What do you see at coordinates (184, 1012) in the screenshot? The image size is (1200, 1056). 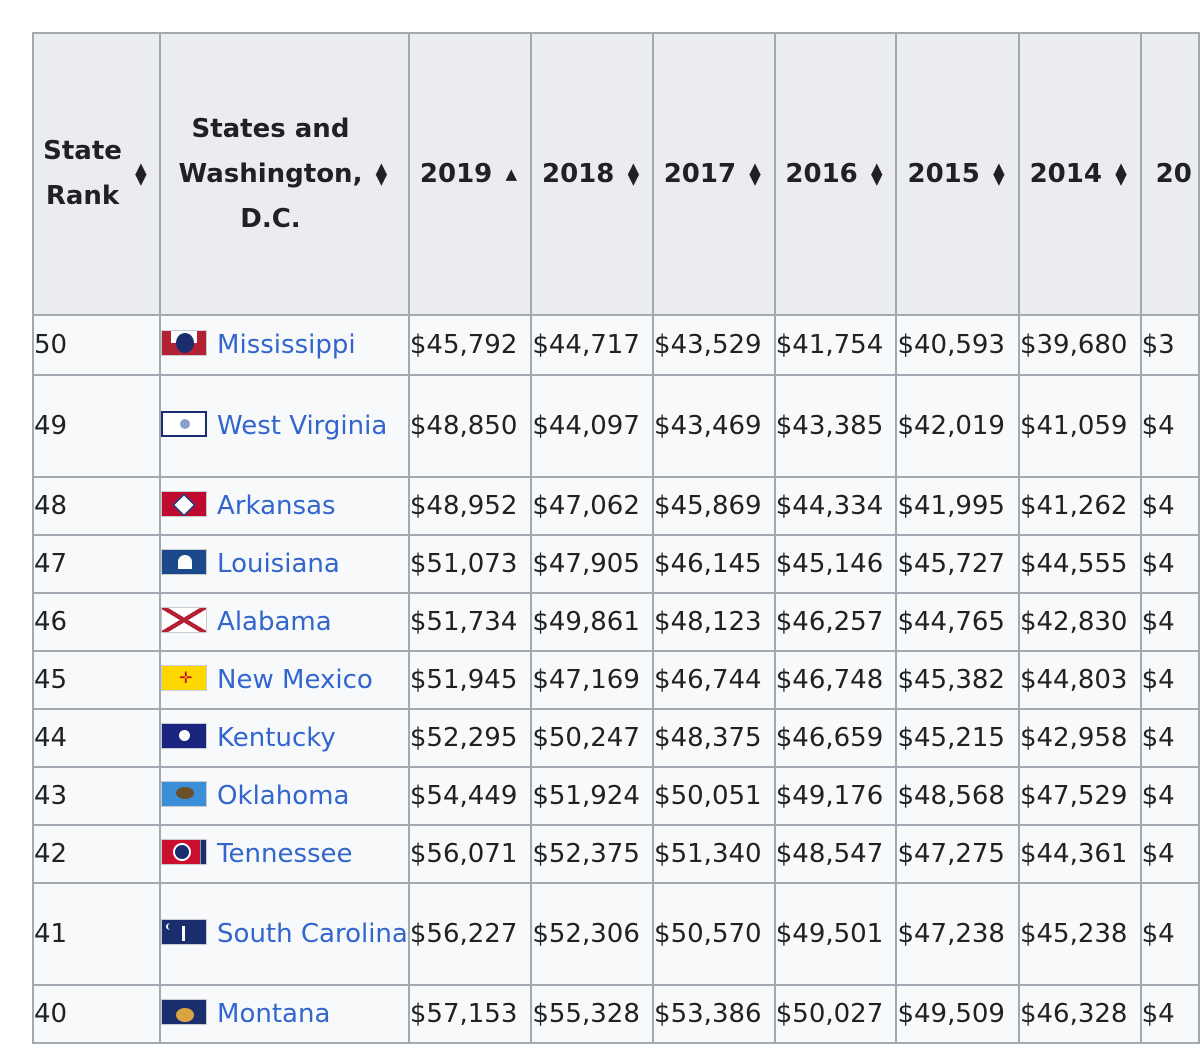 I see `flag-mt-icon` at bounding box center [184, 1012].